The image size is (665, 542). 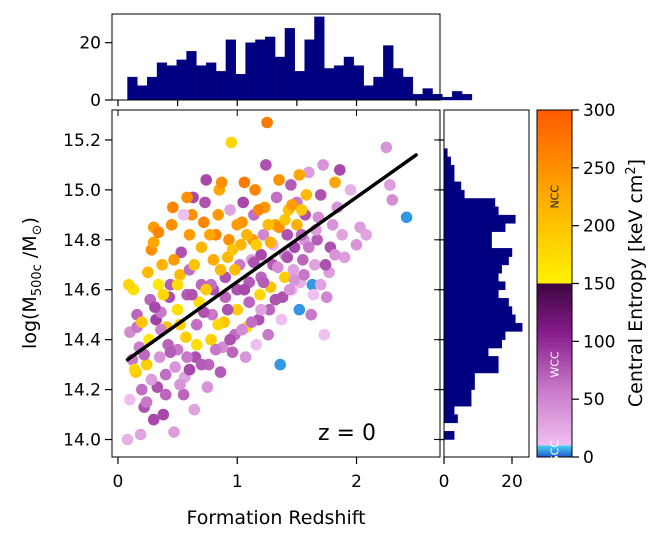 What do you see at coordinates (95, 72) in the screenshot?
I see `marginal-x-y-ticks: 0 20` at bounding box center [95, 72].